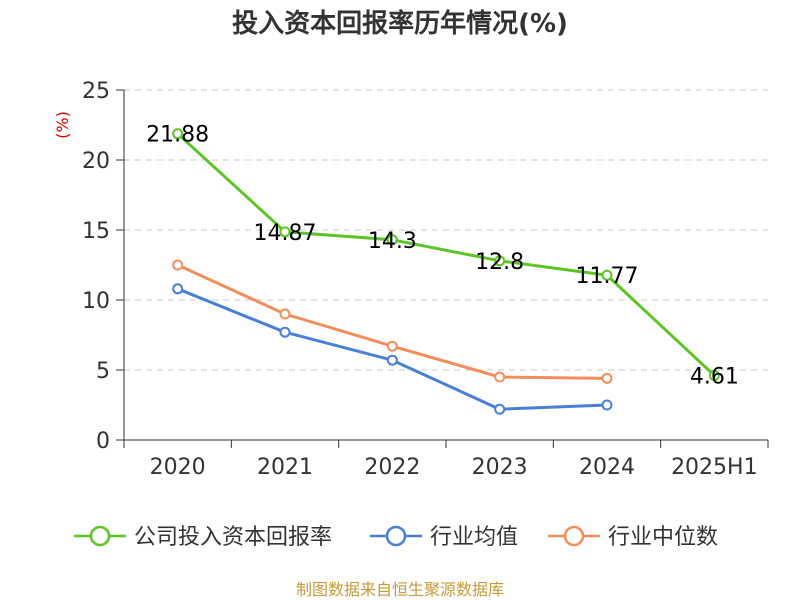 Image resolution: width=800 pixels, height=600 pixels. I want to click on legend-item: 行业中位数, so click(633, 537).